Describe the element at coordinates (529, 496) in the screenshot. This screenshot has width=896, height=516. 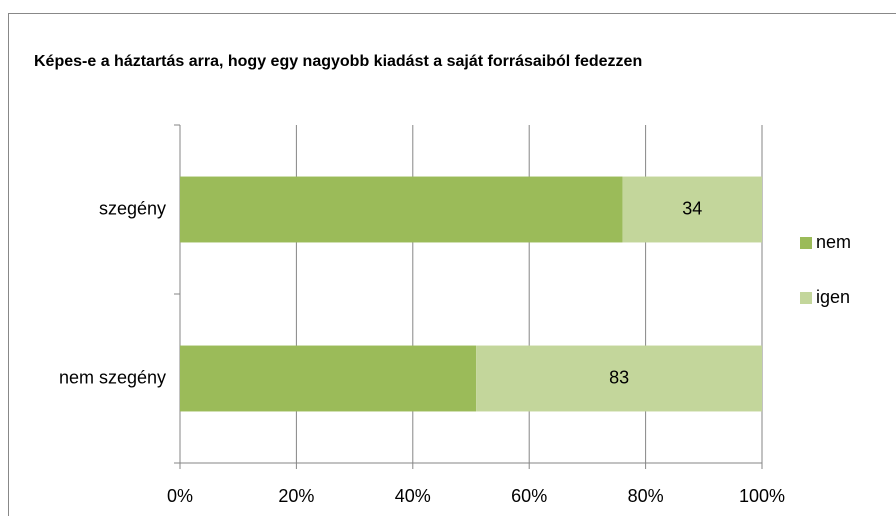
I see `x-tick-label: 60%` at that location.